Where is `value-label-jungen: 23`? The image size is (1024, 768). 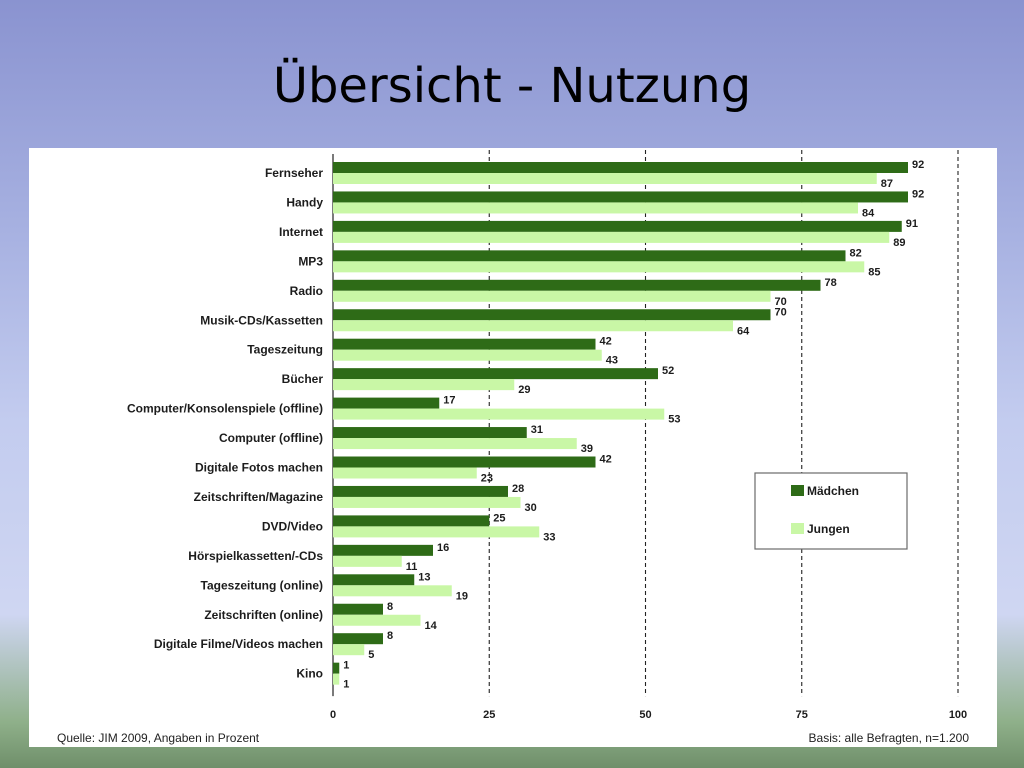 value-label-jungen: 23 is located at coordinates (487, 479).